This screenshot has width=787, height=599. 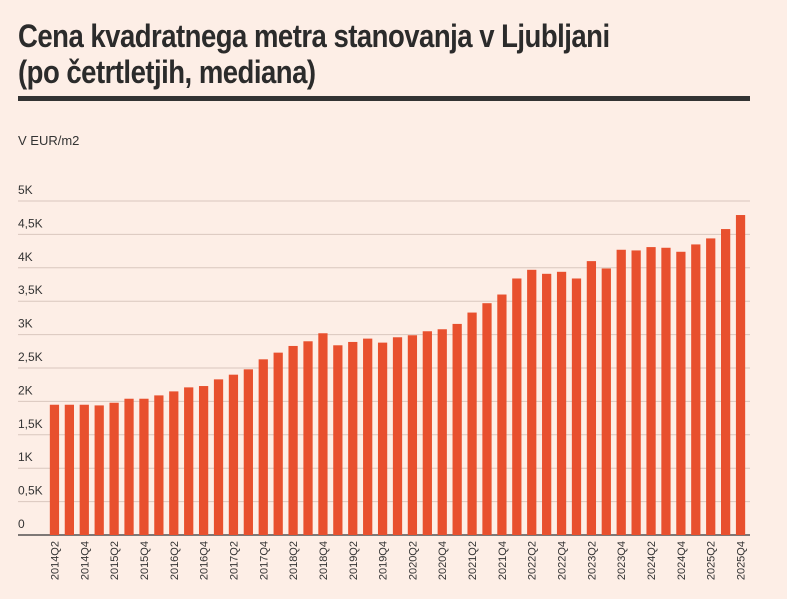 What do you see at coordinates (503, 560) in the screenshot?
I see `x-tick-label: 2021Q4` at bounding box center [503, 560].